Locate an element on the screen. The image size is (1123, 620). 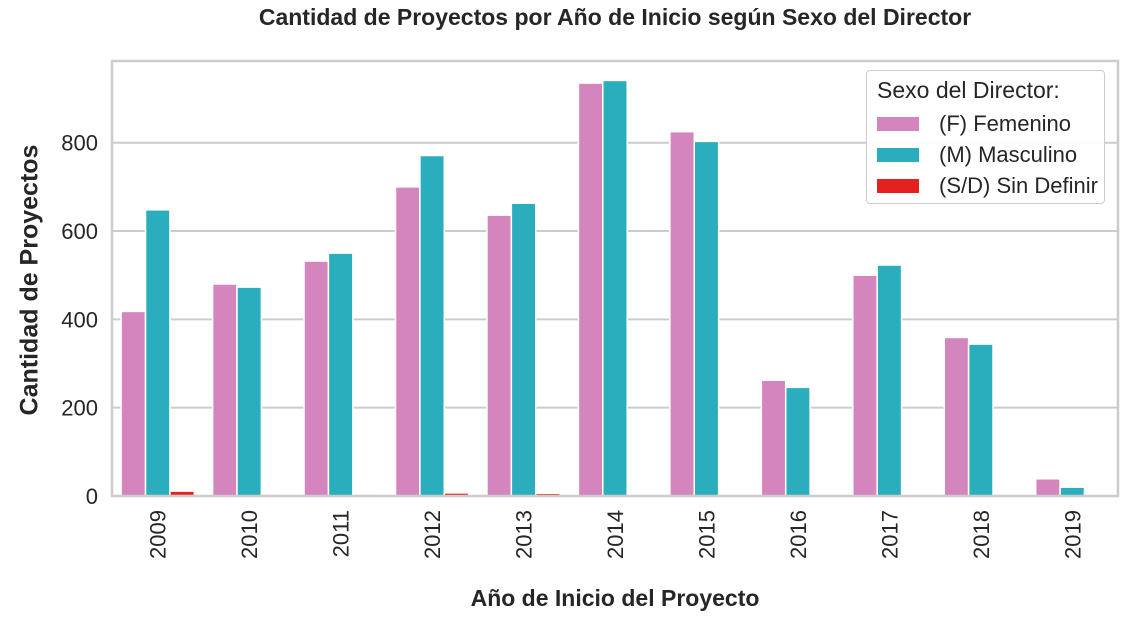
x-tick-label: 2011 is located at coordinates (341, 533).